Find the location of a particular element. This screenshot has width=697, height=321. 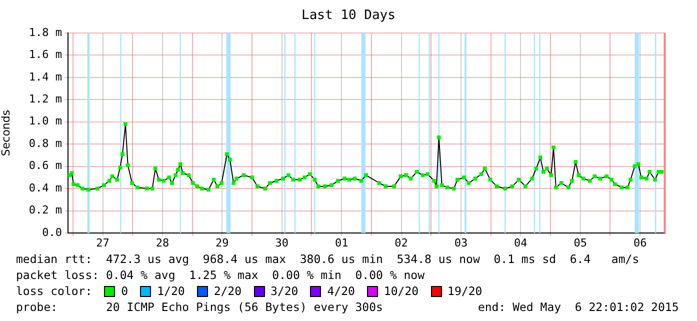

y-tick-label: 1.6 m is located at coordinates (45, 55).